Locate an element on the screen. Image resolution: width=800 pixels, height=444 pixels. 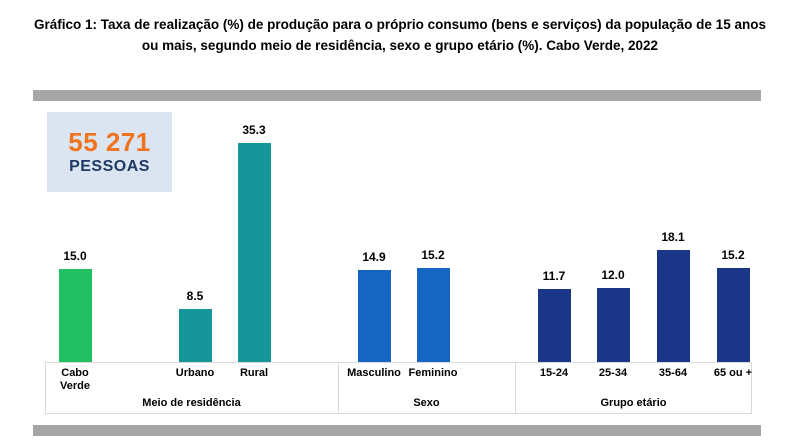
category-label-cabo-verde: Cabo Verde is located at coordinates (75, 379).